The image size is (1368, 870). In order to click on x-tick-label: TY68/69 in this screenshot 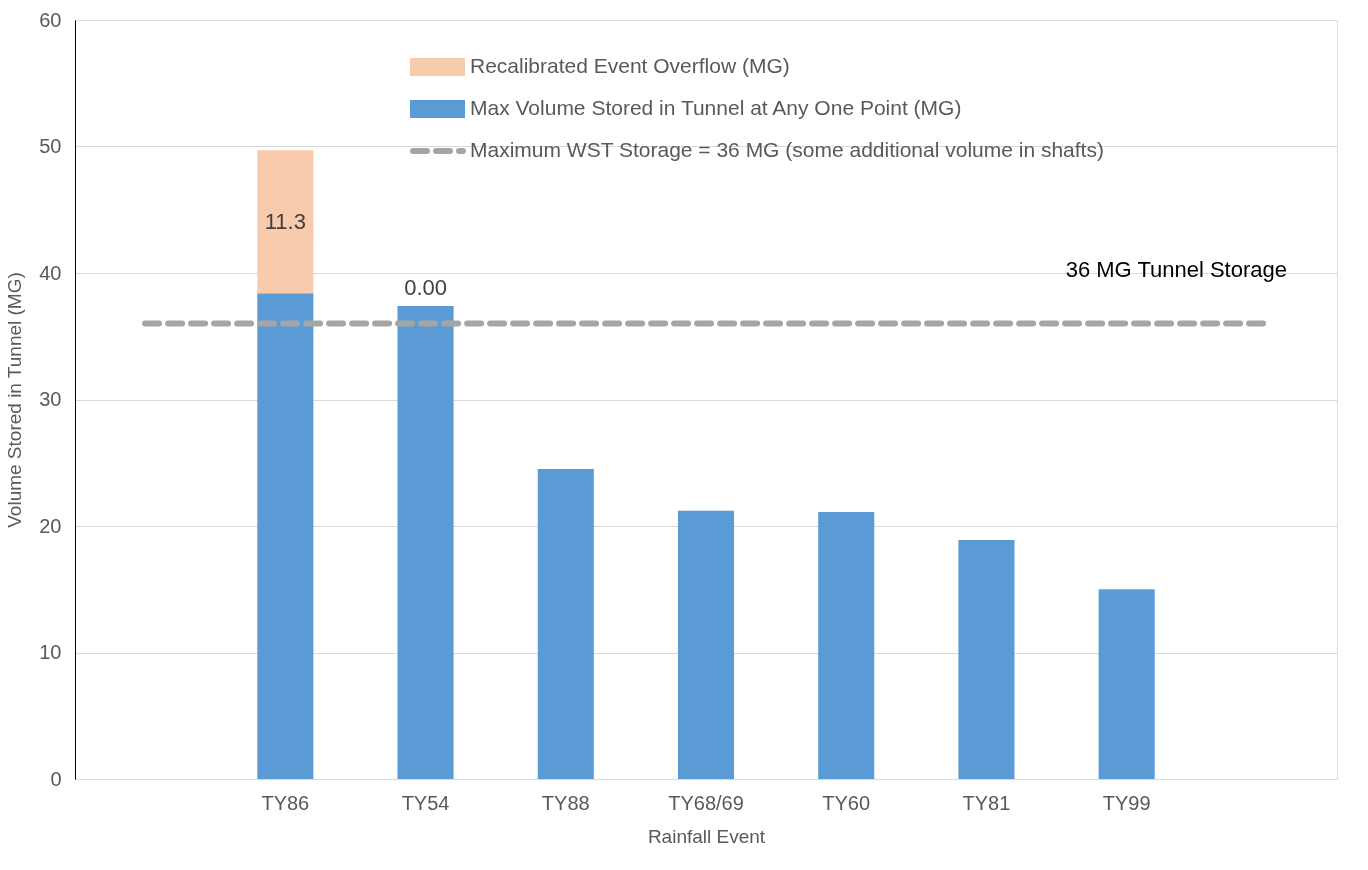, I will do `click(706, 802)`.